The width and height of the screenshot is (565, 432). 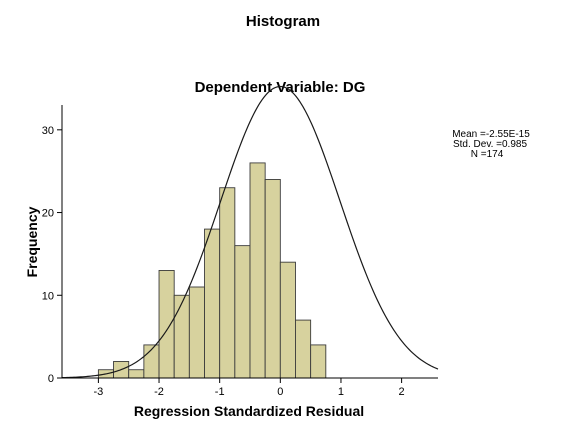 I want to click on y-ticks: 0 10 20 30, so click(x=52, y=255).